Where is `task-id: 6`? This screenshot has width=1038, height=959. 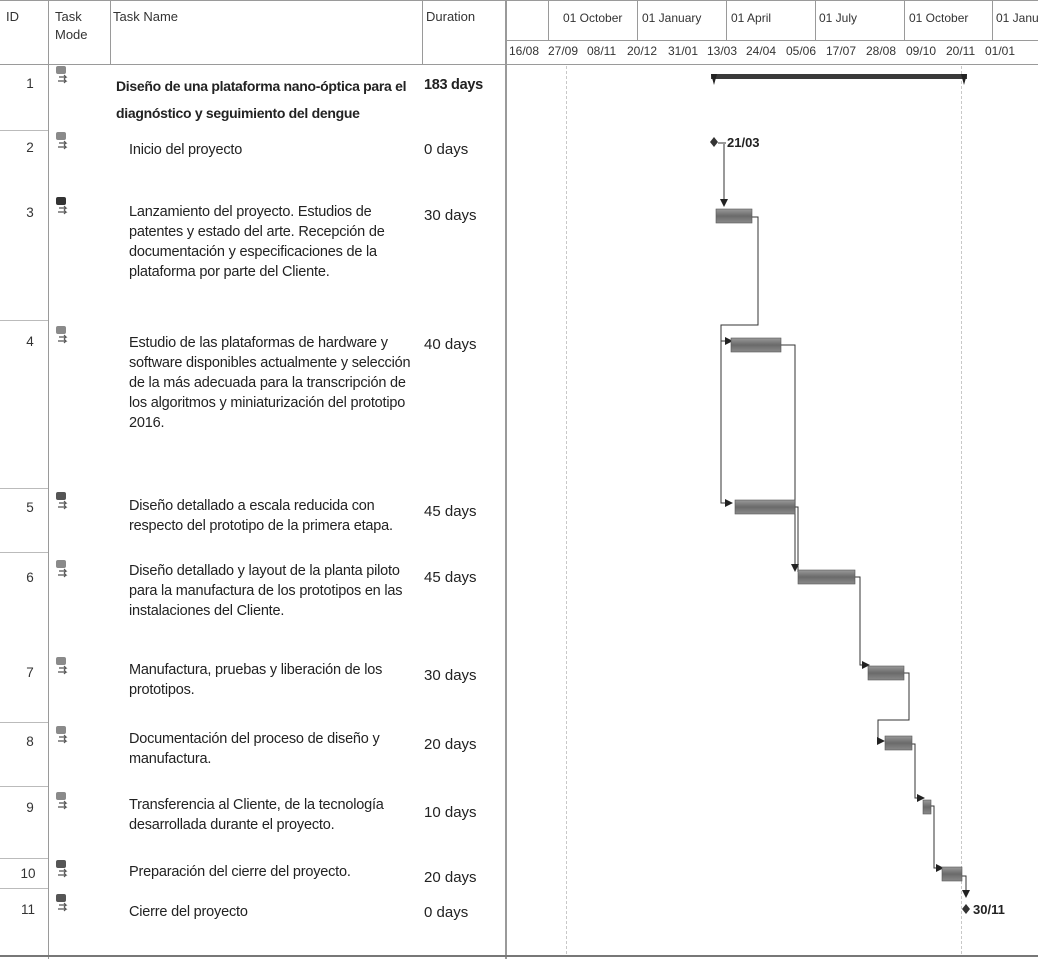 task-id: 6 is located at coordinates (30, 577).